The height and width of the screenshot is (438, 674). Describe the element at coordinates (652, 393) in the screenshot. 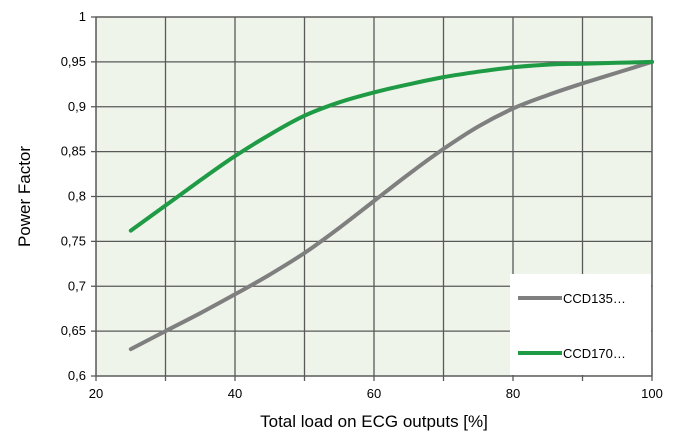

I see `x-tick-label: 100` at that location.